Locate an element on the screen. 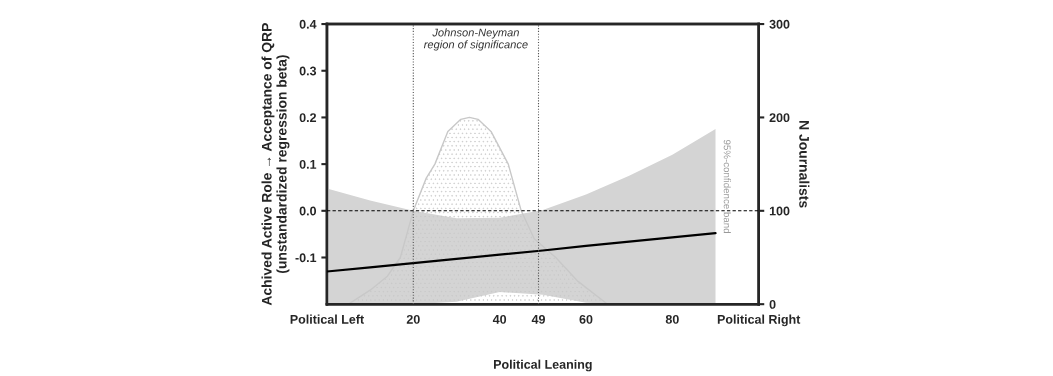 The height and width of the screenshot is (376, 1053). x-tick-label: 60 is located at coordinates (586, 319).